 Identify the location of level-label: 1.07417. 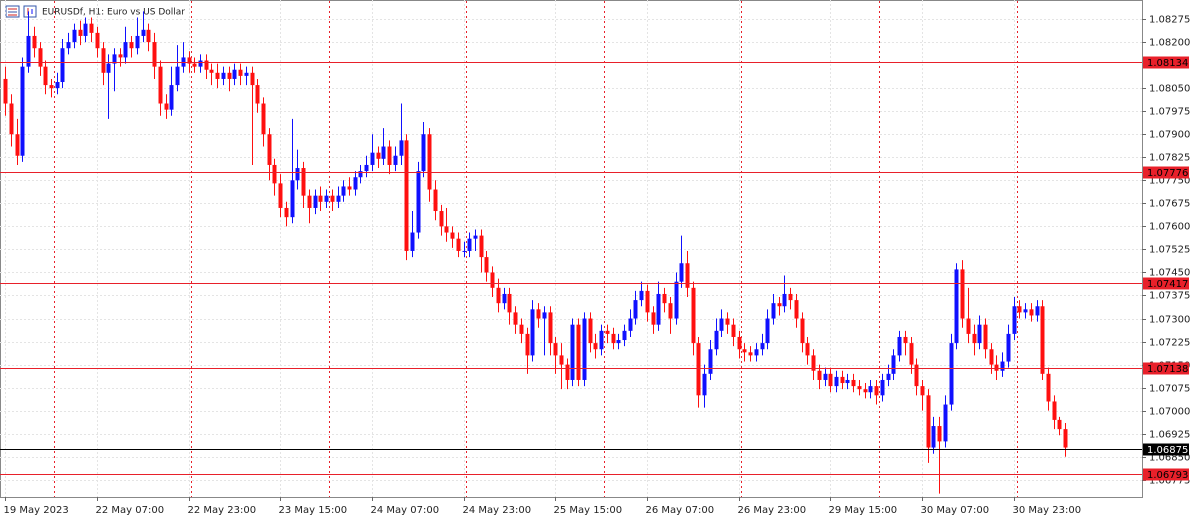
(1167, 284).